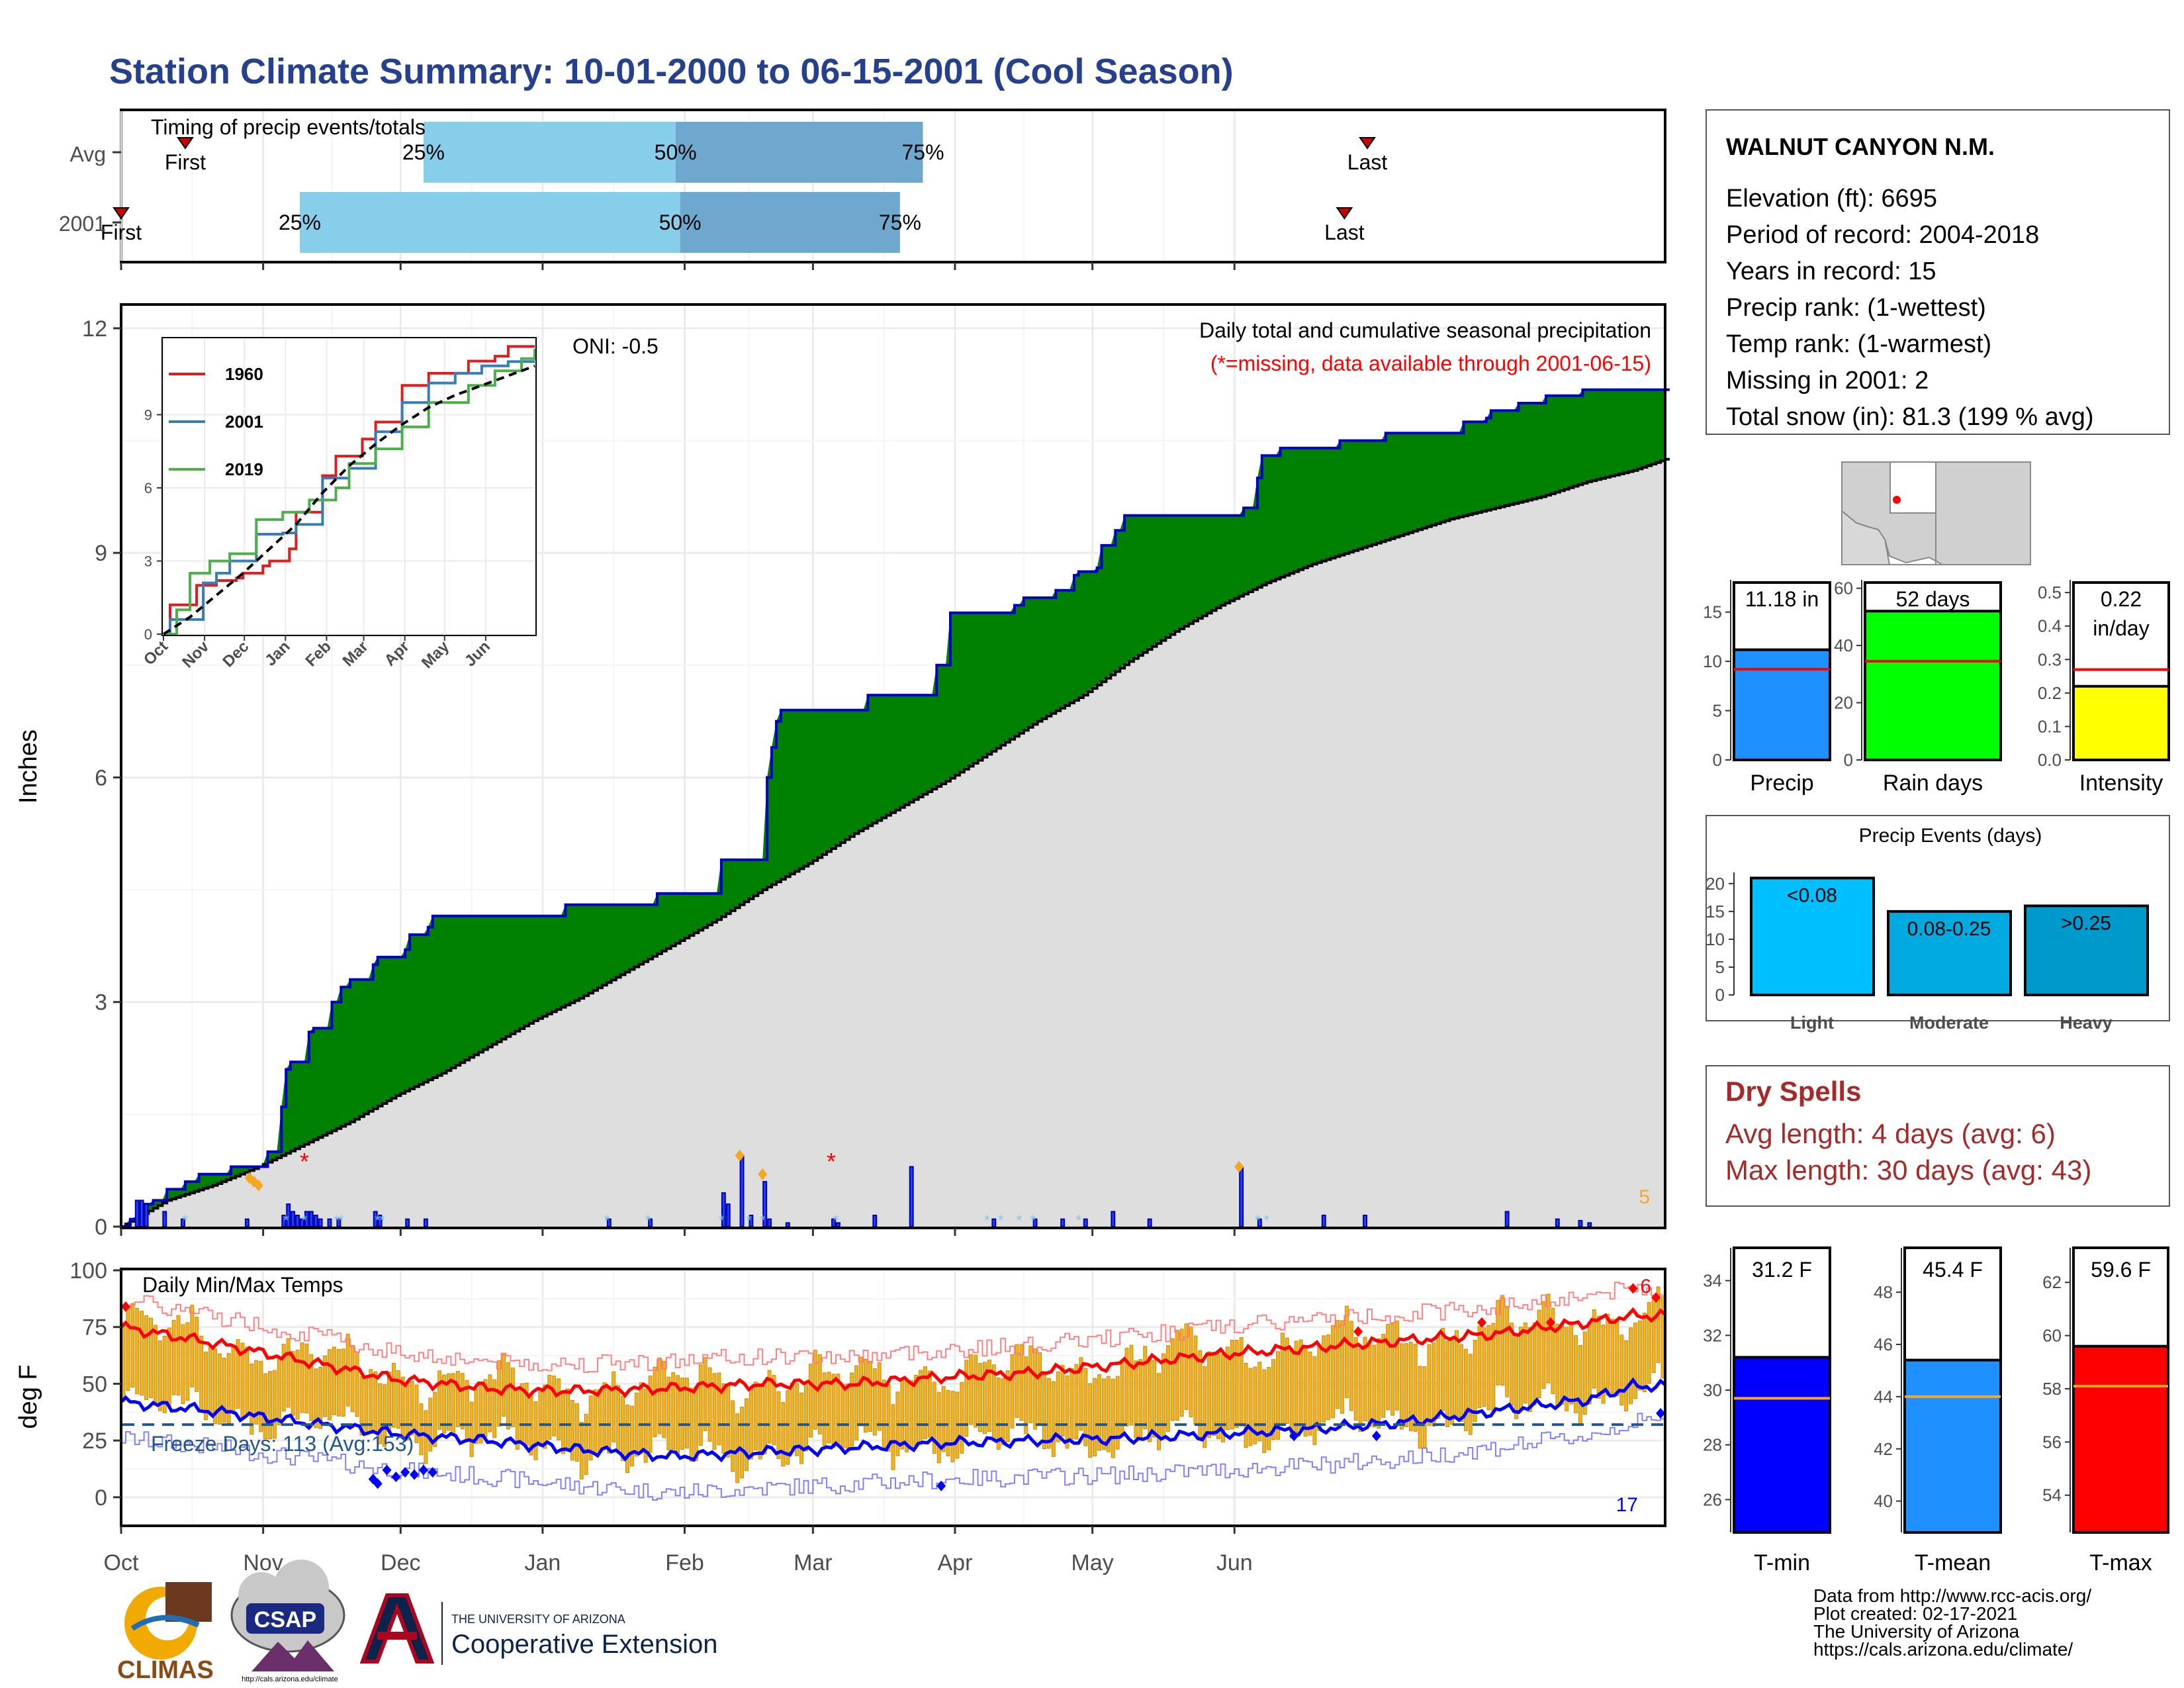  Describe the element at coordinates (88, 1271) in the screenshot. I see `temp-ytick-label: 100` at that location.